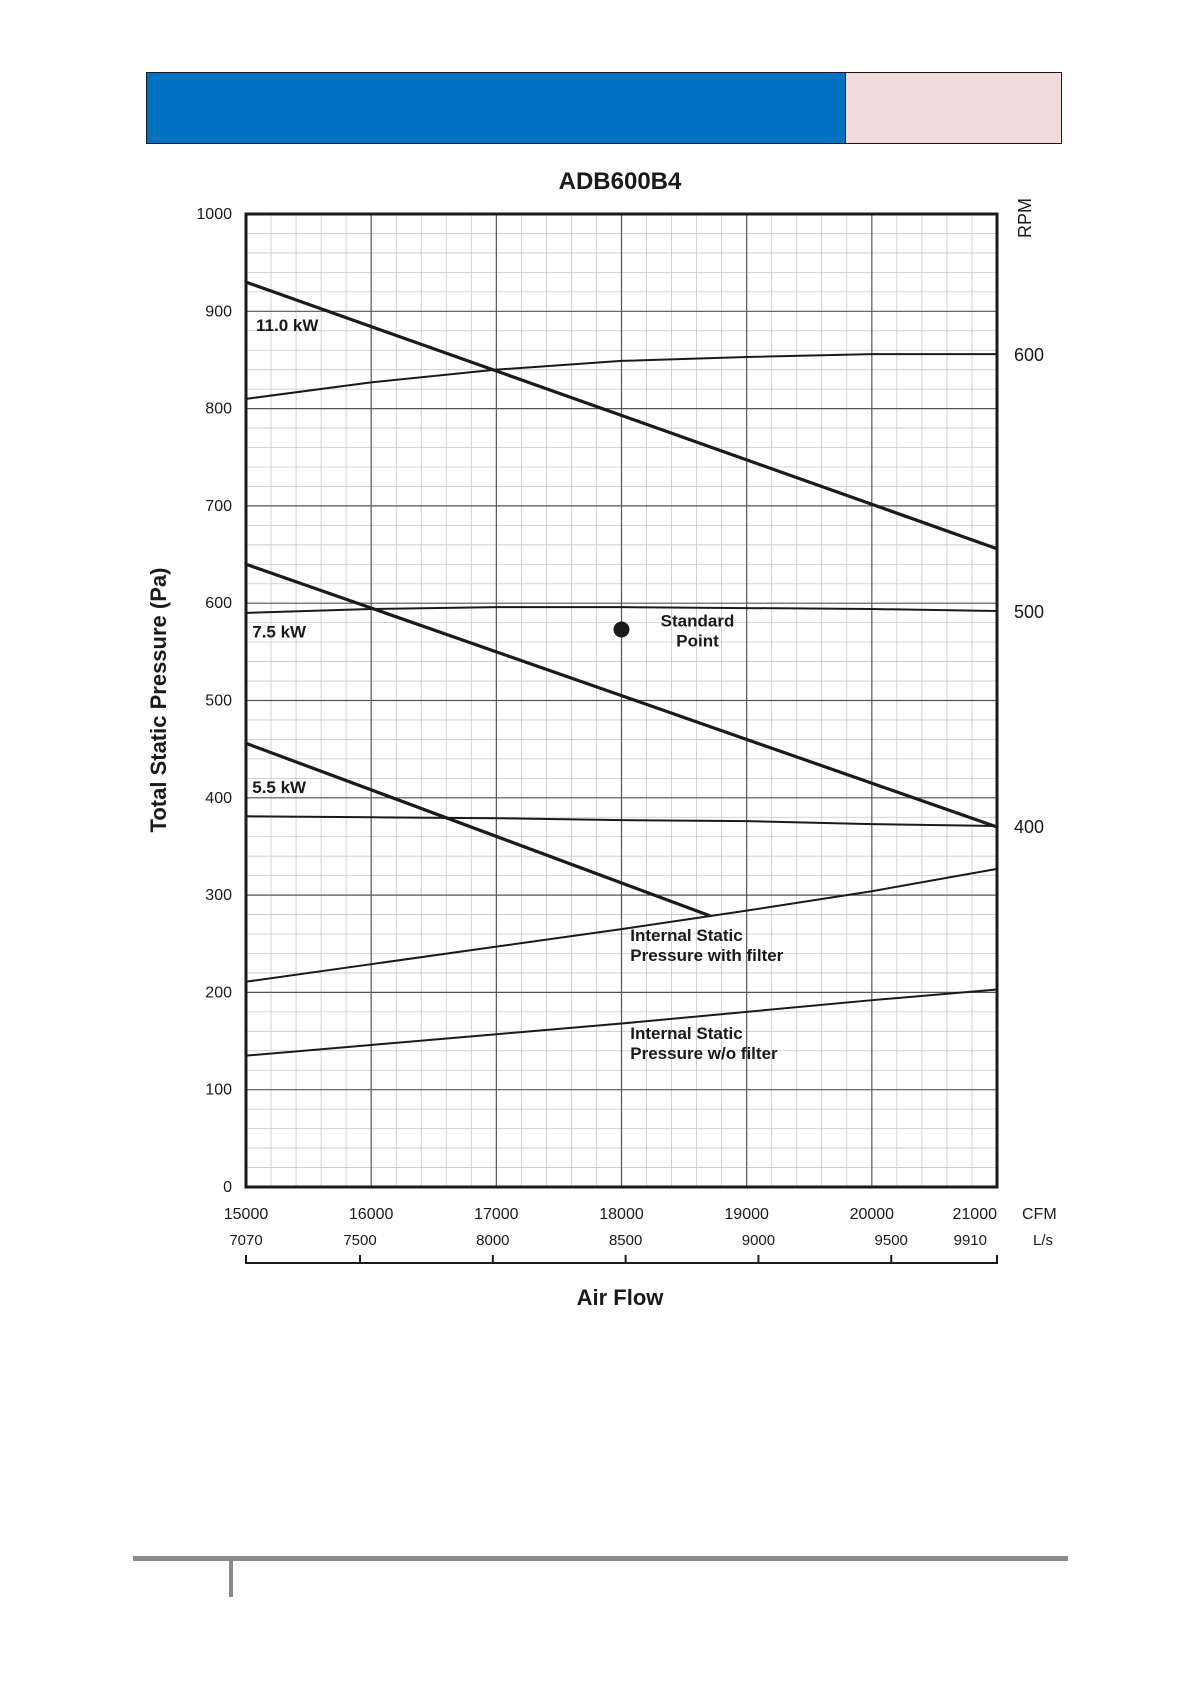  What do you see at coordinates (620, 181) in the screenshot?
I see `chart-title: ADB600B4` at bounding box center [620, 181].